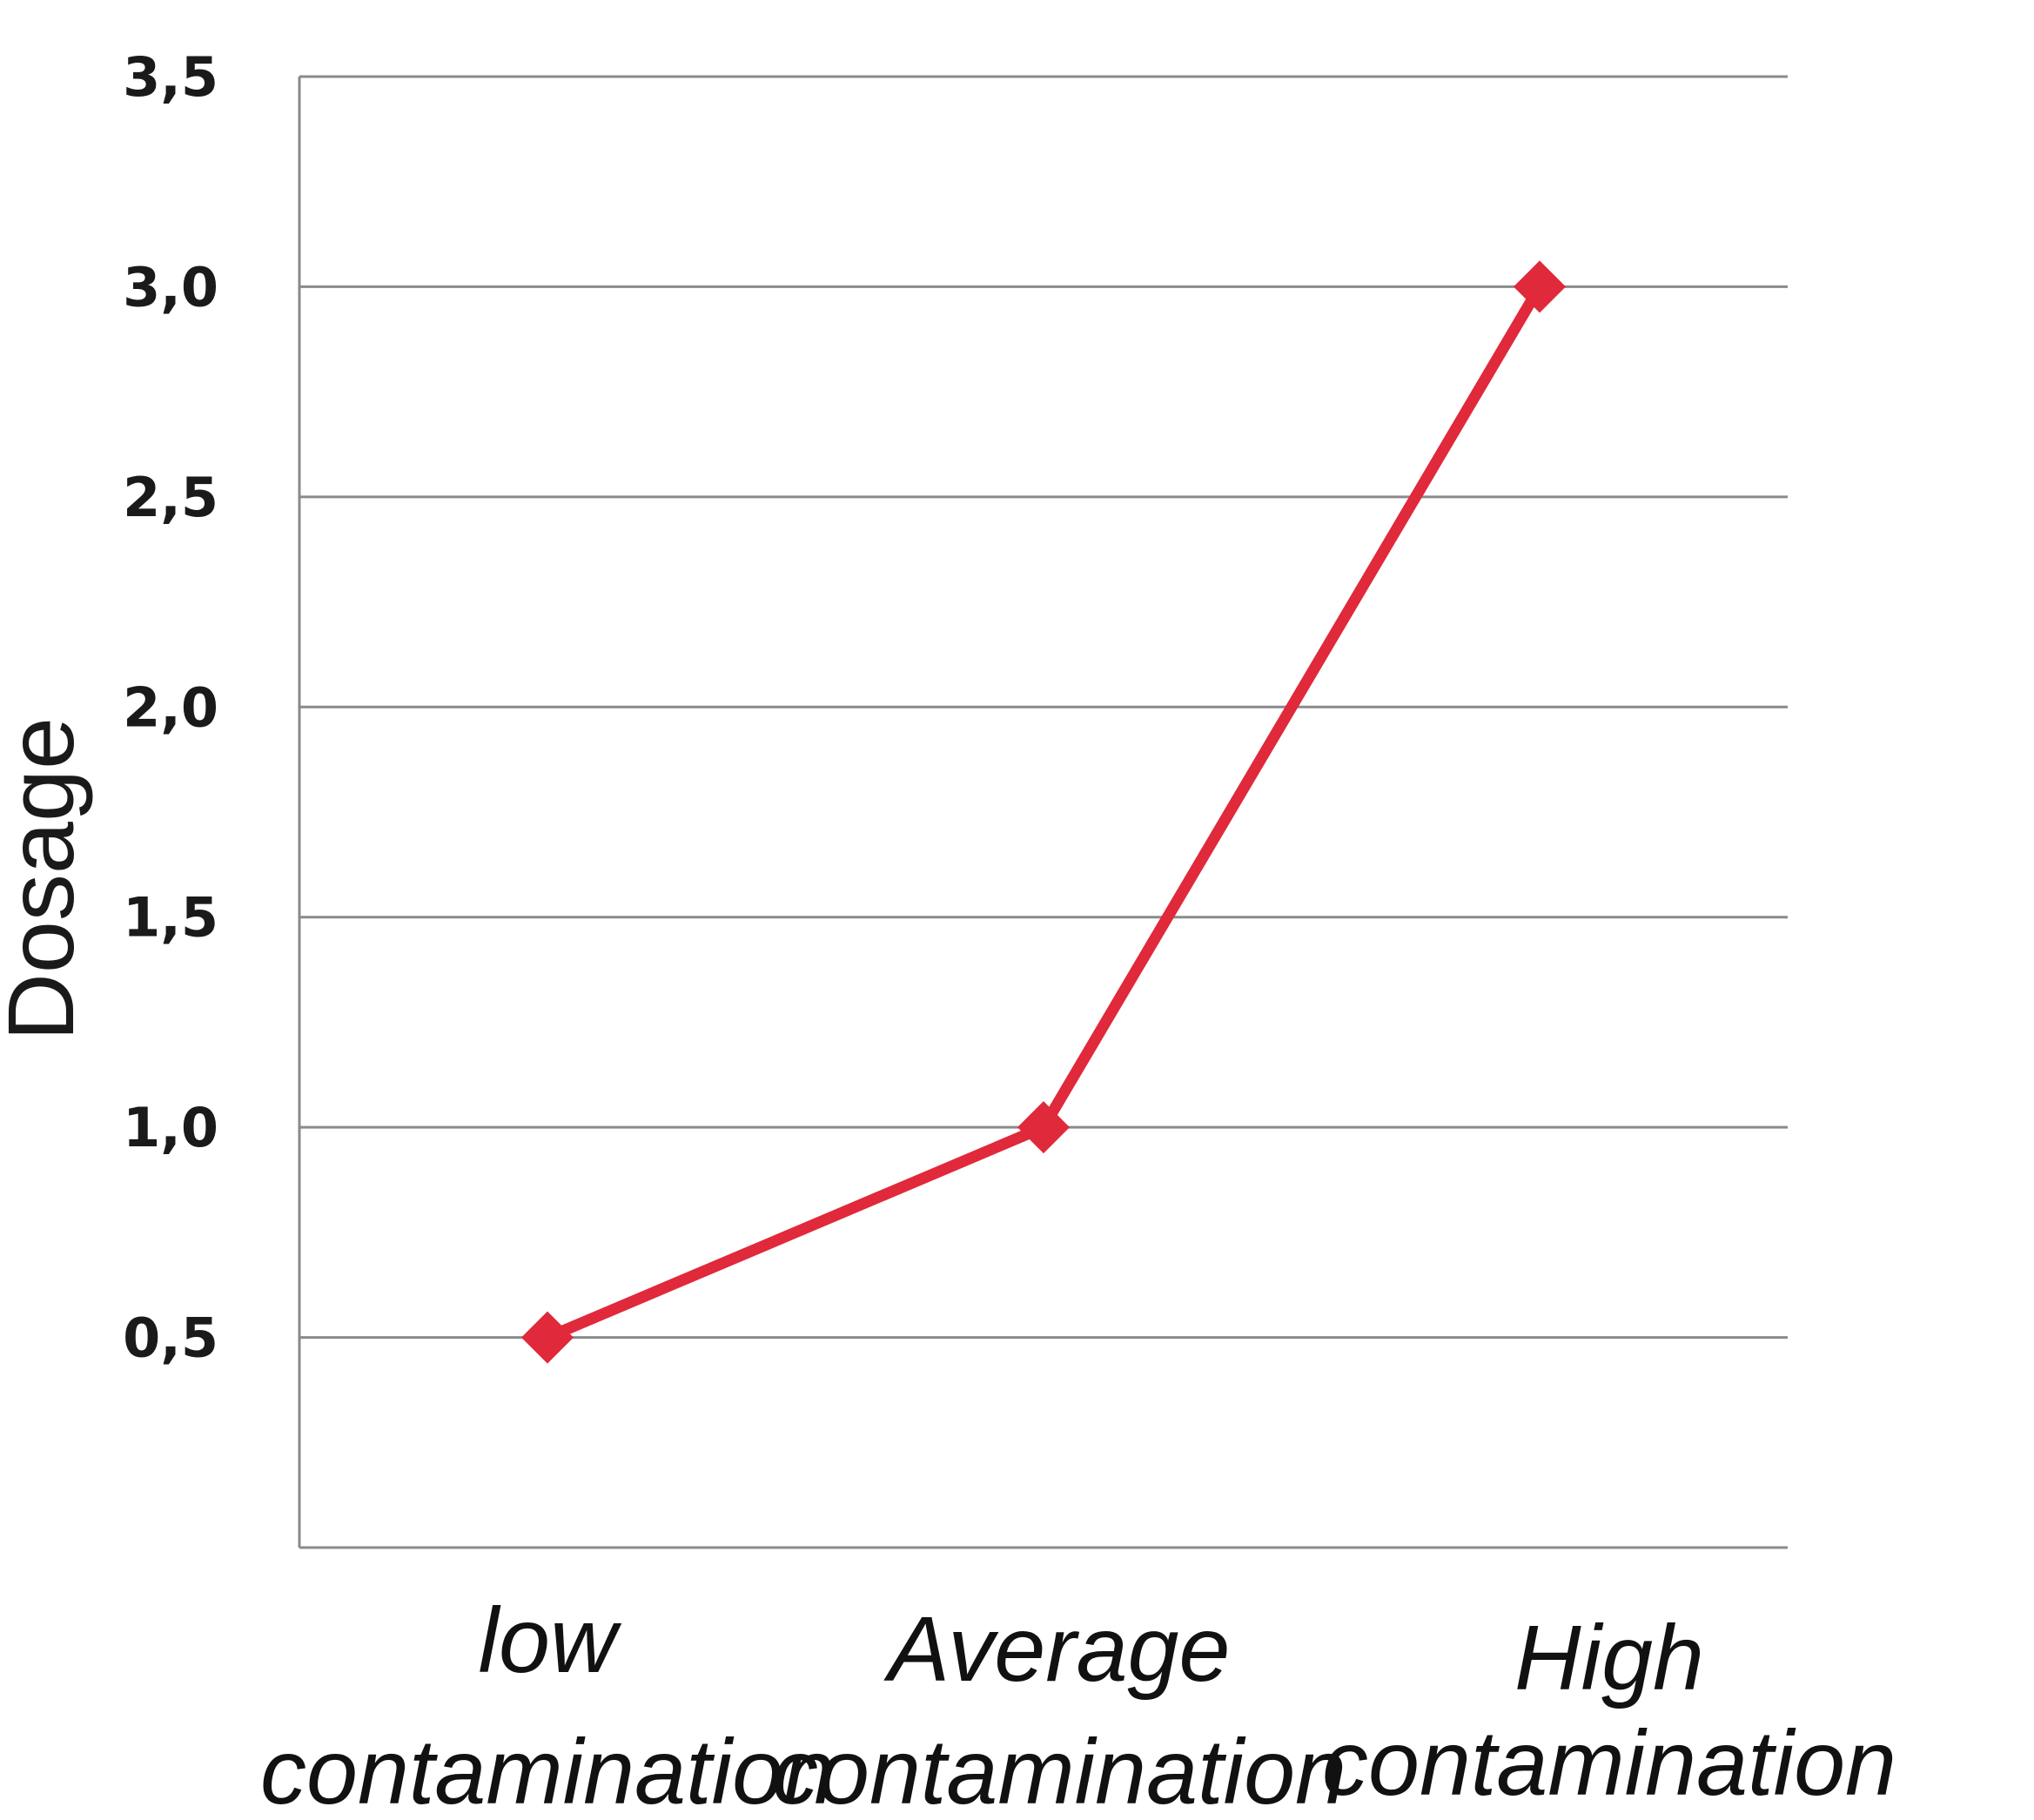 This screenshot has width=2034, height=1820. What do you see at coordinates (170, 287) in the screenshot?
I see `y-tick-label: 3,0` at bounding box center [170, 287].